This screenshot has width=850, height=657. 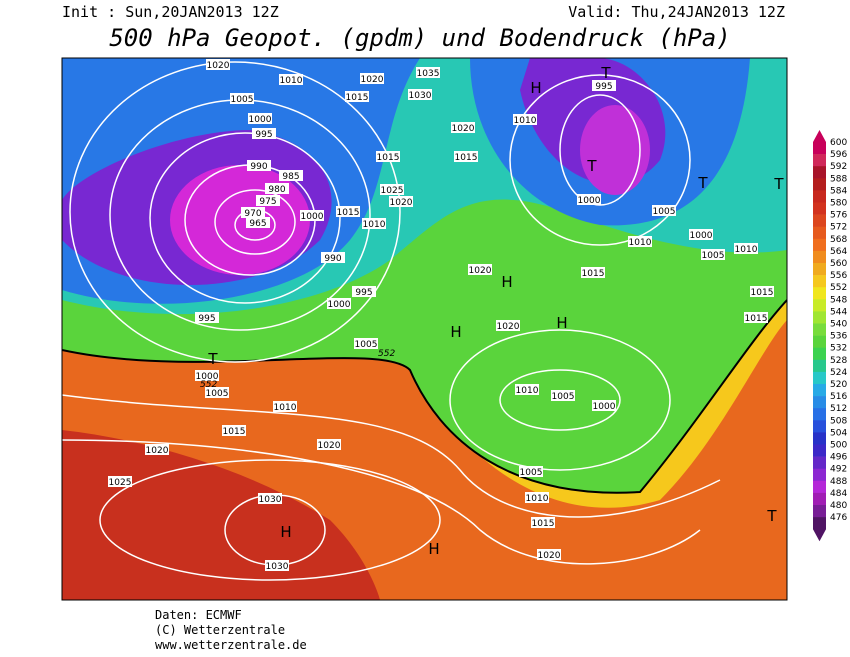 I want to click on legend-label: 580, so click(x=838, y=204).